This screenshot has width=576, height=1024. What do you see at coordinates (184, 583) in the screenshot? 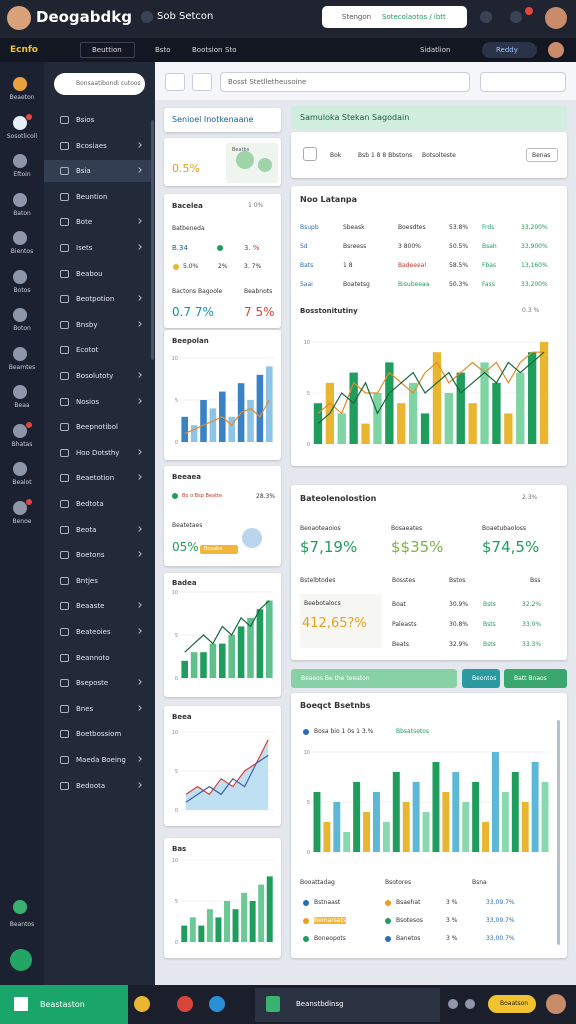
I see `card-title: Badea` at bounding box center [184, 583].